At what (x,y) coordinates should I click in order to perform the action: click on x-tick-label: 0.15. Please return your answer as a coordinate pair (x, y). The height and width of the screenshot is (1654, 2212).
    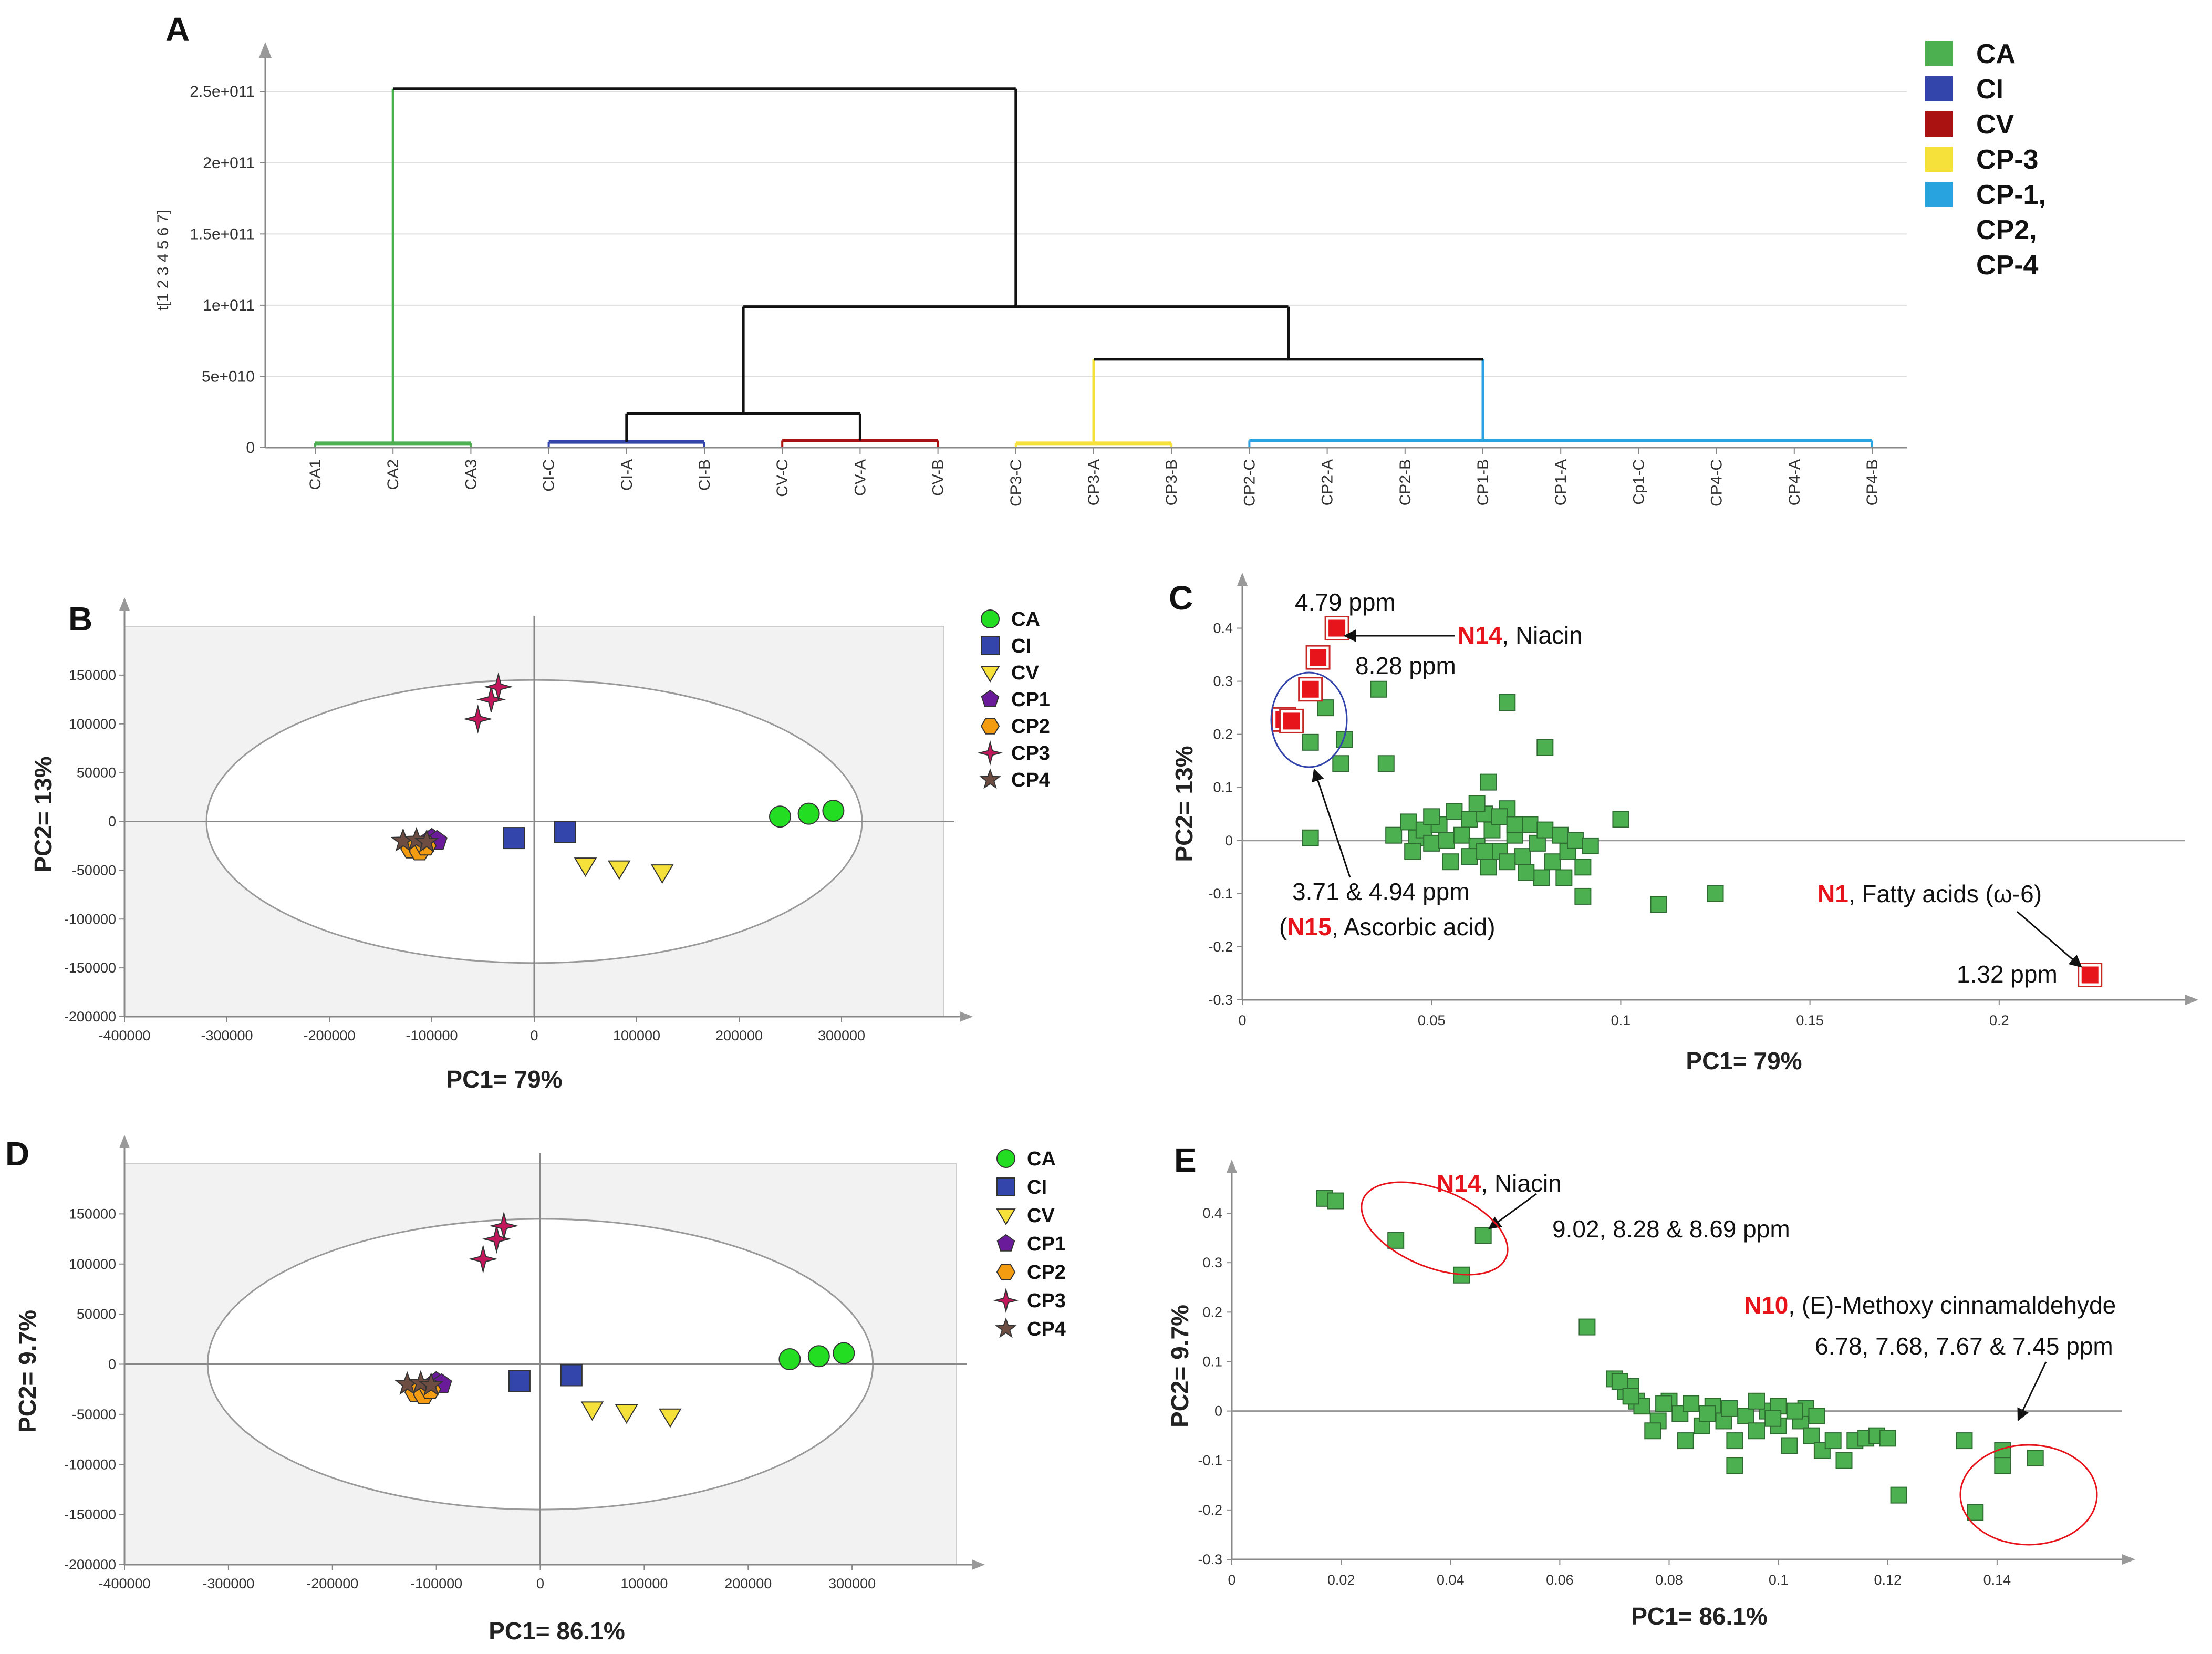
    Looking at the image, I should click on (1810, 1020).